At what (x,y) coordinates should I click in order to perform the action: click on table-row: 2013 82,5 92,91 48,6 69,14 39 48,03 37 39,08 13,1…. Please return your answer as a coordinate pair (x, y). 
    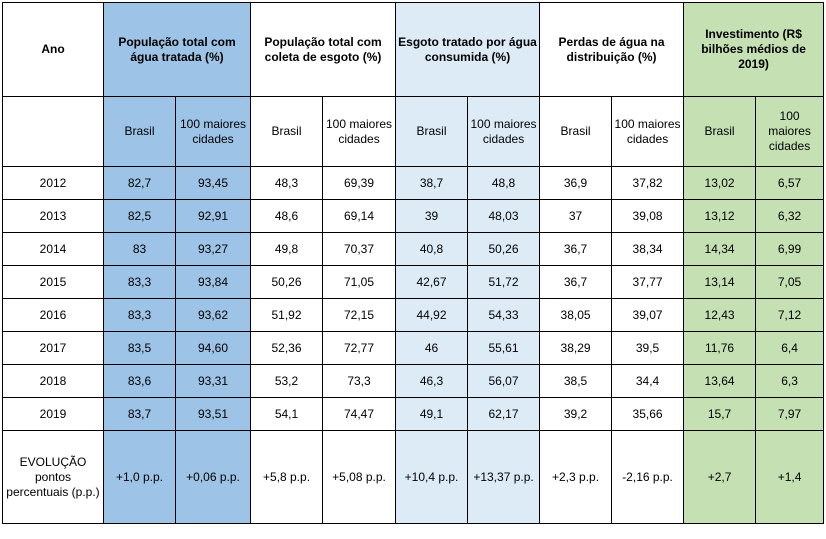
    Looking at the image, I should click on (413, 216).